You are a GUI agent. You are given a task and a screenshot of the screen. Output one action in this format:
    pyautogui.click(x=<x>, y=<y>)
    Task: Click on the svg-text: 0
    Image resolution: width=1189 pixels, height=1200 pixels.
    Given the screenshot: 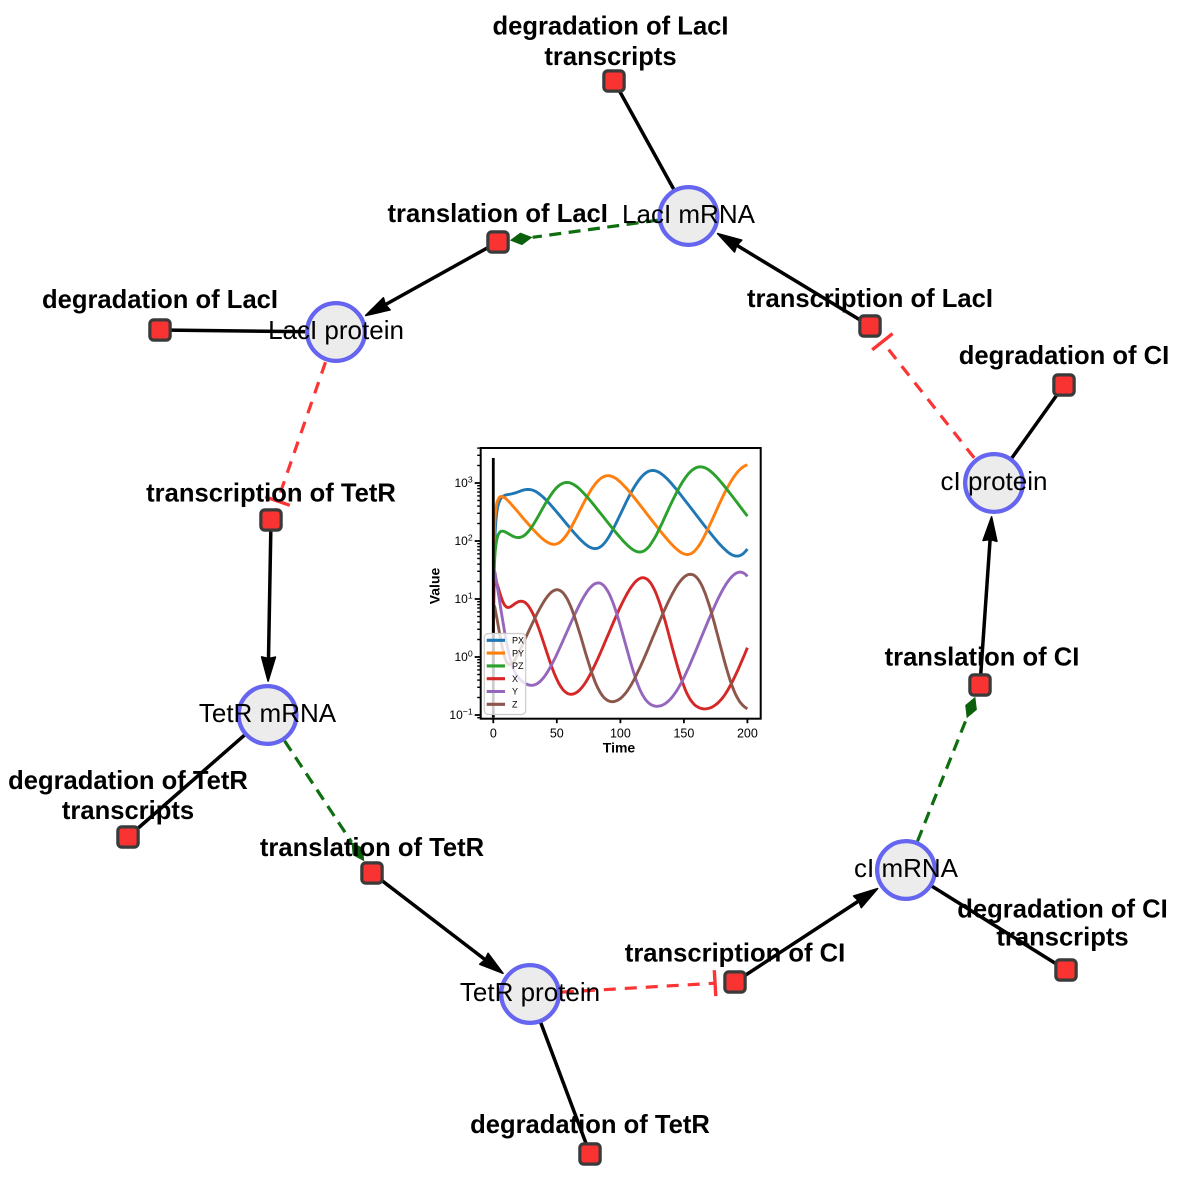 What is the action you would take?
    pyautogui.click(x=493, y=733)
    